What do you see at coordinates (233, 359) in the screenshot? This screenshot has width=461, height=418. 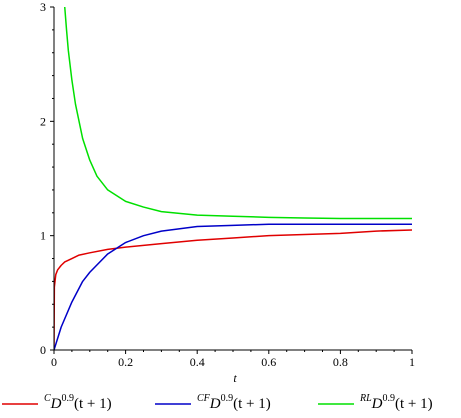 I see `x-ticks: 0 0.2 0.4 0.6 0.8 1` at bounding box center [233, 359].